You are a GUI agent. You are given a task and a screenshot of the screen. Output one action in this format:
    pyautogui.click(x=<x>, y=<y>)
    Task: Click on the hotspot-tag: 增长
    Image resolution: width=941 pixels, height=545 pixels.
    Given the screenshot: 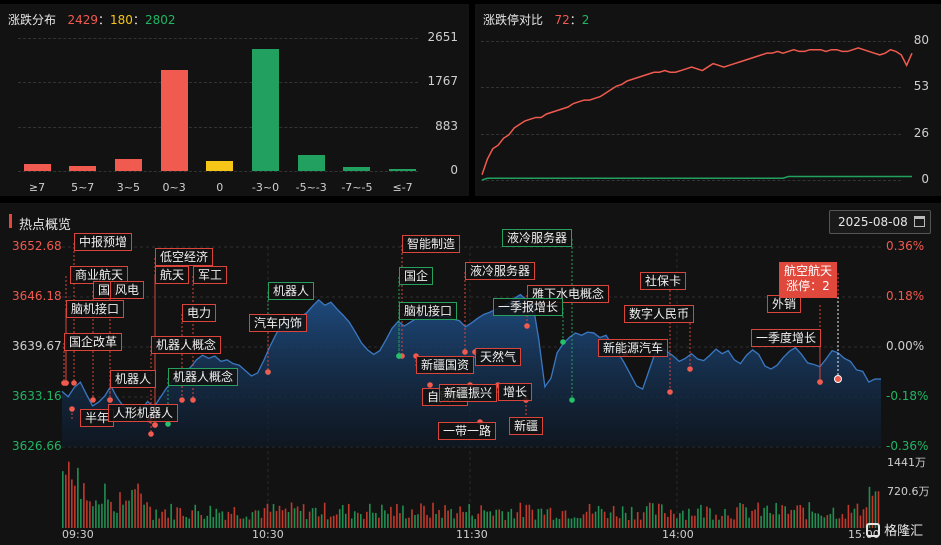 What is the action you would take?
    pyautogui.click(x=515, y=392)
    